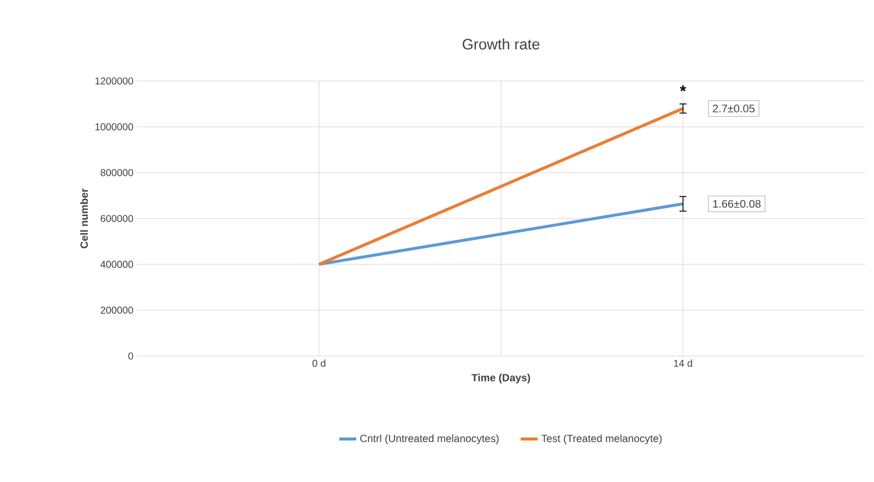 Image resolution: width=874 pixels, height=482 pixels. Describe the element at coordinates (131, 356) in the screenshot. I see `y-tick-label: 0` at that location.